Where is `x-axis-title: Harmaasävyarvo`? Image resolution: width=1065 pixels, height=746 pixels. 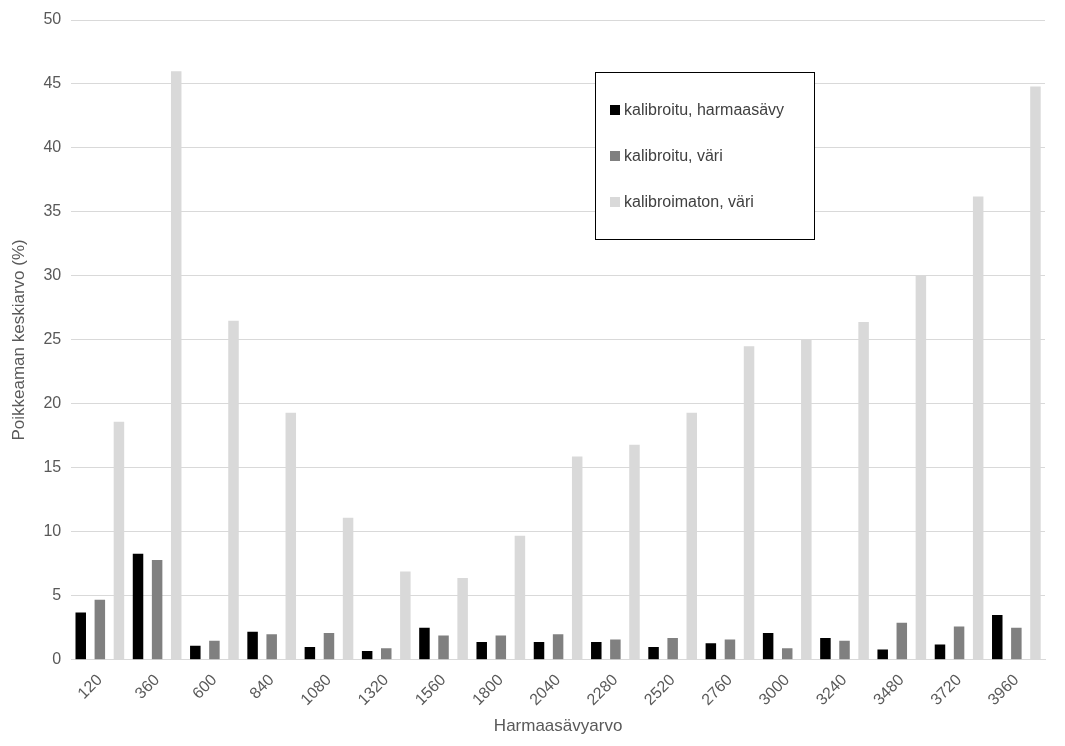 x-axis-title: Harmaasävyarvo is located at coordinates (558, 726).